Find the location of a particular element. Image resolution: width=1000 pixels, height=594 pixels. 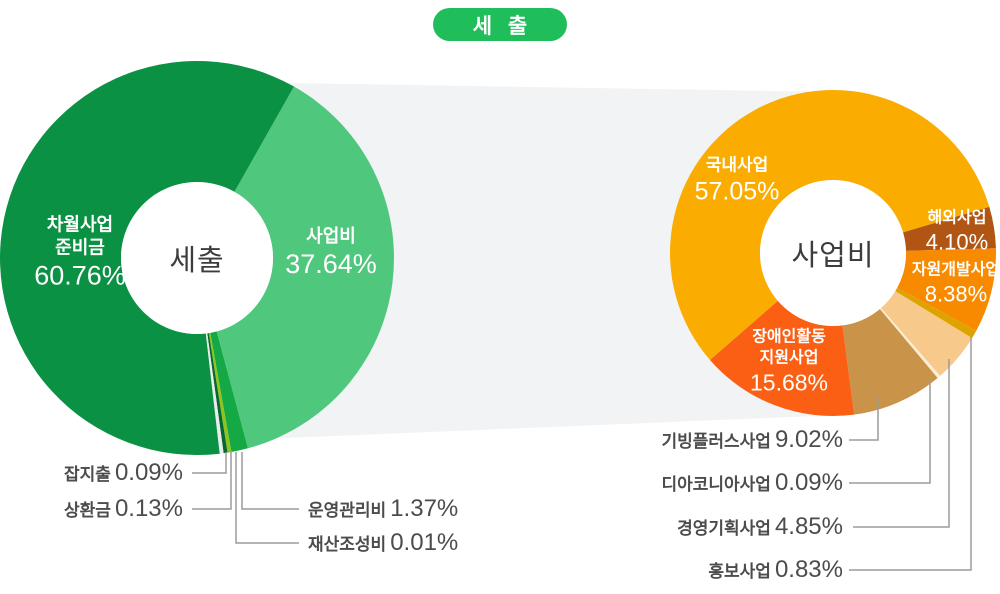

slice-label-line: 장애인활동 is located at coordinates (789, 337).